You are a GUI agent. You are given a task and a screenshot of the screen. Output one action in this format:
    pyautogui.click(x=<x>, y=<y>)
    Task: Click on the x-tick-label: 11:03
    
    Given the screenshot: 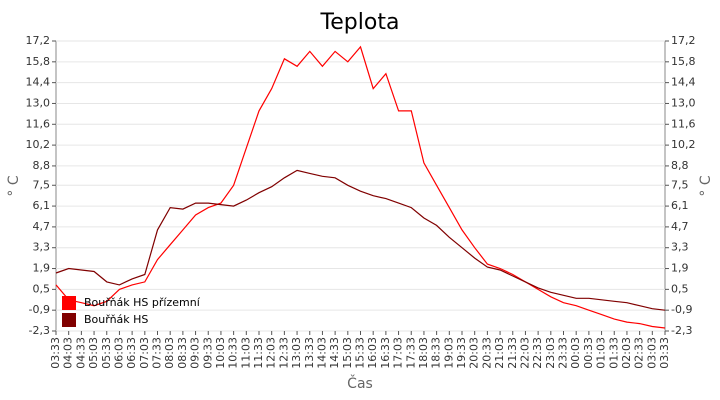 What is the action you would take?
    pyautogui.click(x=245, y=353)
    